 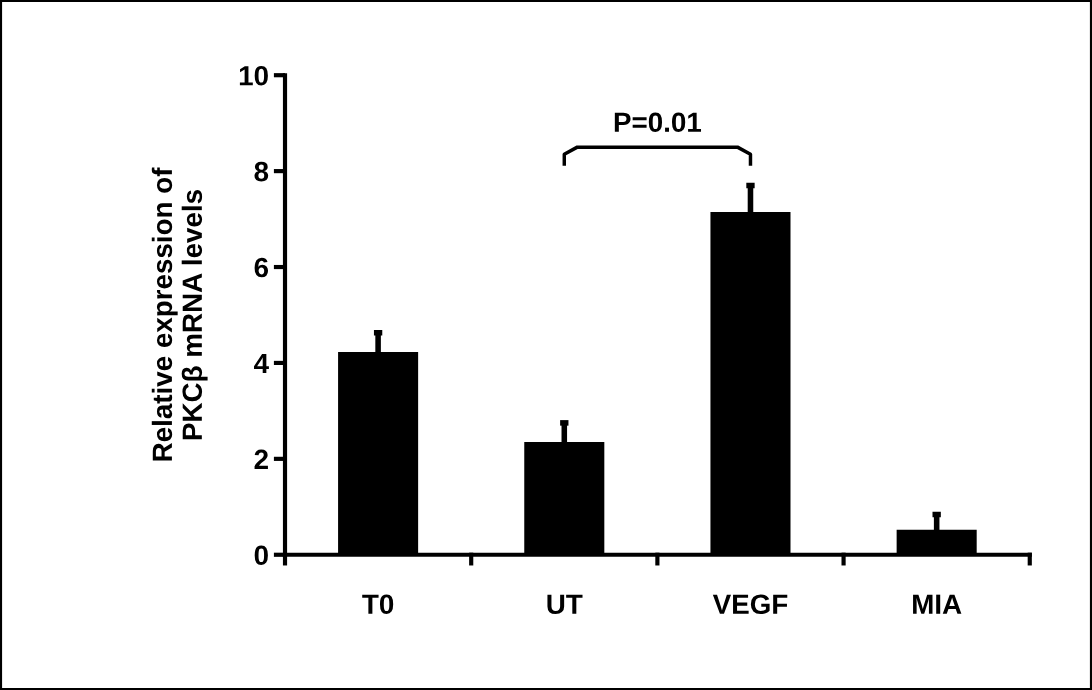 I want to click on y-tick-label: 10, so click(x=253, y=75).